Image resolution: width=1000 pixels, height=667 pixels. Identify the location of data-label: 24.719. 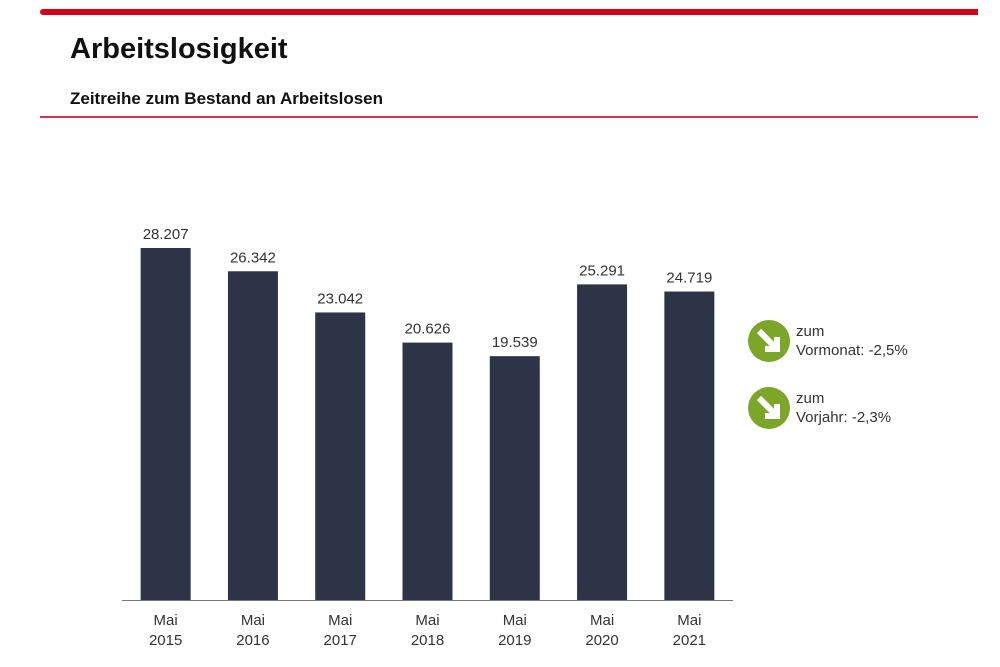
(689, 278).